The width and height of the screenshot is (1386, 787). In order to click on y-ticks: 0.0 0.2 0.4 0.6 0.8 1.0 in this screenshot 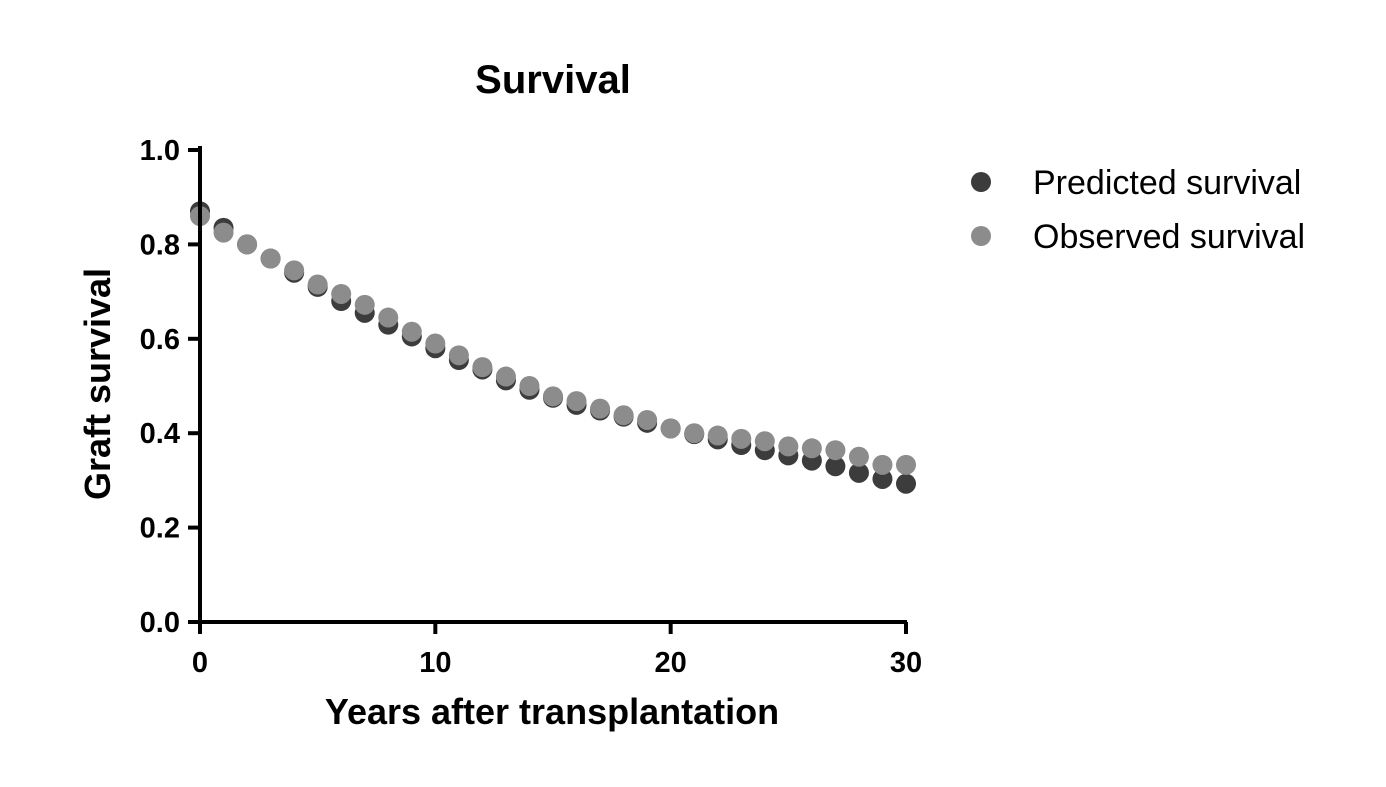, I will do `click(170, 387)`.